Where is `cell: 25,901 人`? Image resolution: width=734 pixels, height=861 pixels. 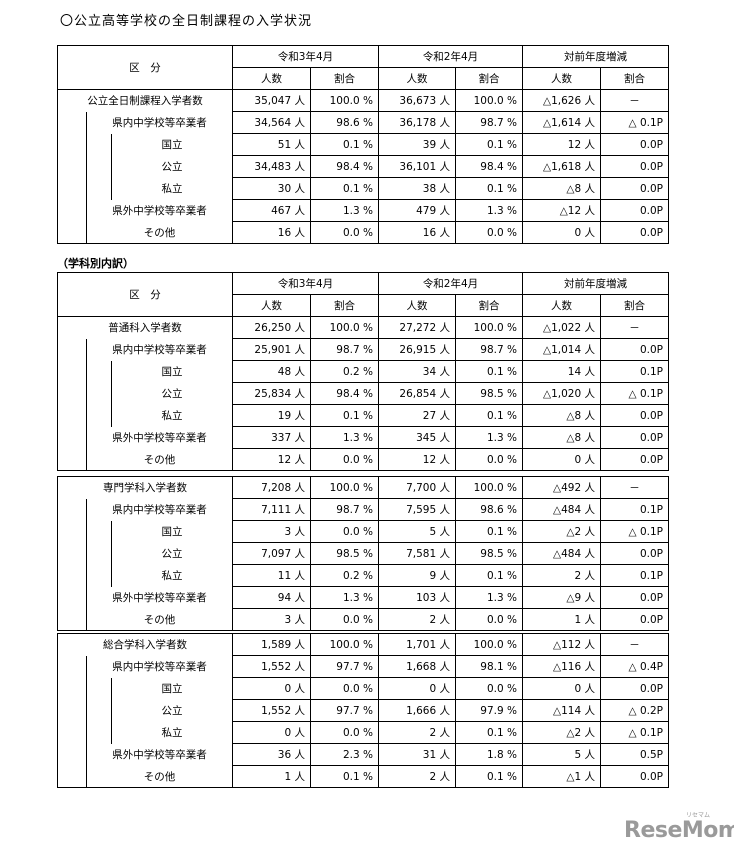 cell: 25,901 人 is located at coordinates (271, 349).